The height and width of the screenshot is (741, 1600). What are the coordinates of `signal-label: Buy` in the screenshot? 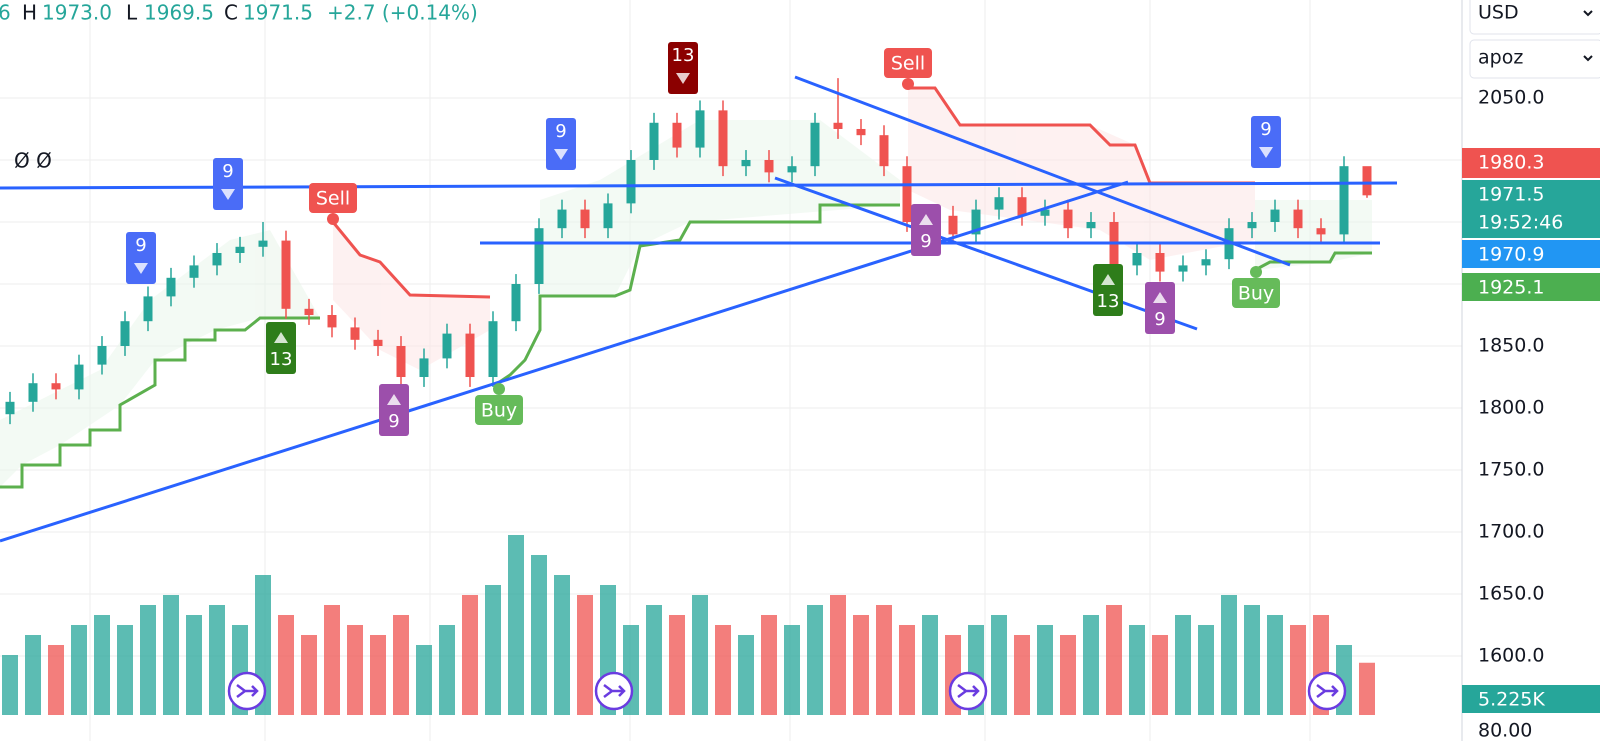 It's located at (1256, 294).